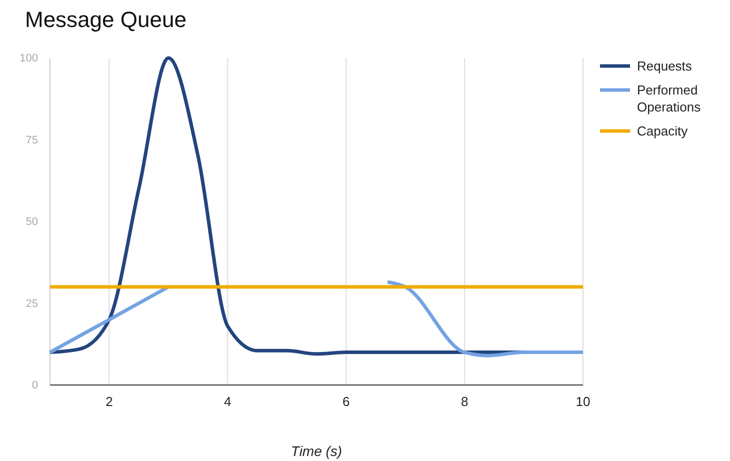 The image size is (730, 461). I want to click on y-tick-label: 75, so click(32, 140).